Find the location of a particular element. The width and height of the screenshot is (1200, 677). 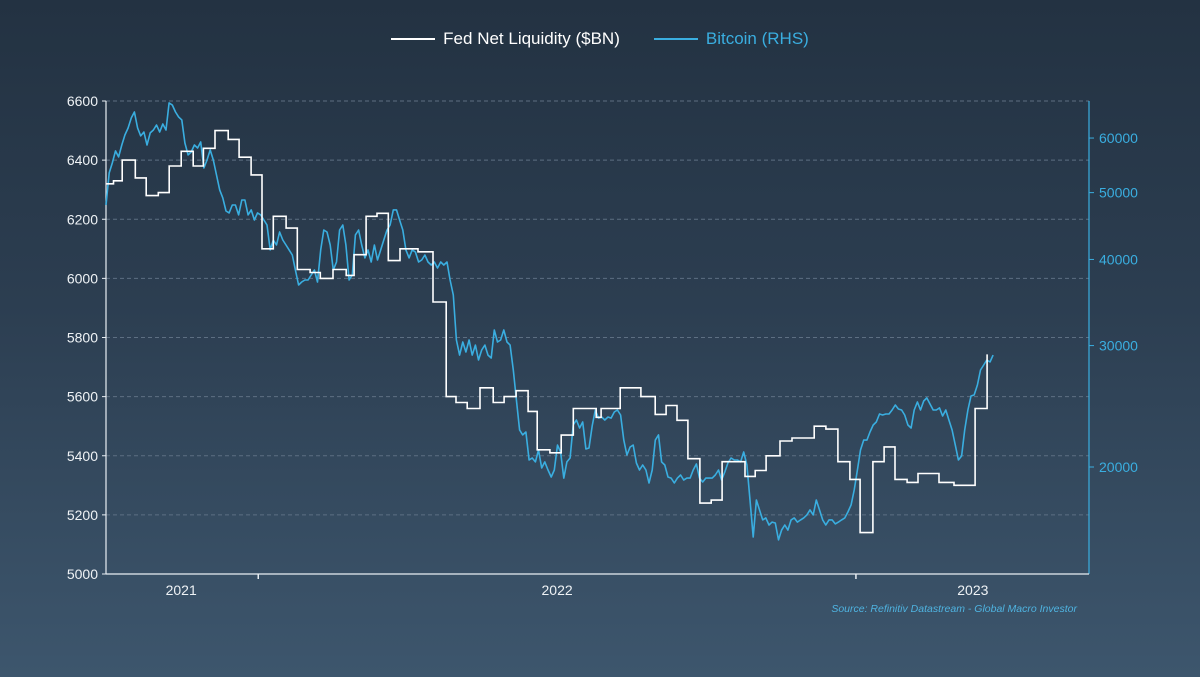

legend-label: Bitcoin (RHS) is located at coordinates (757, 38).